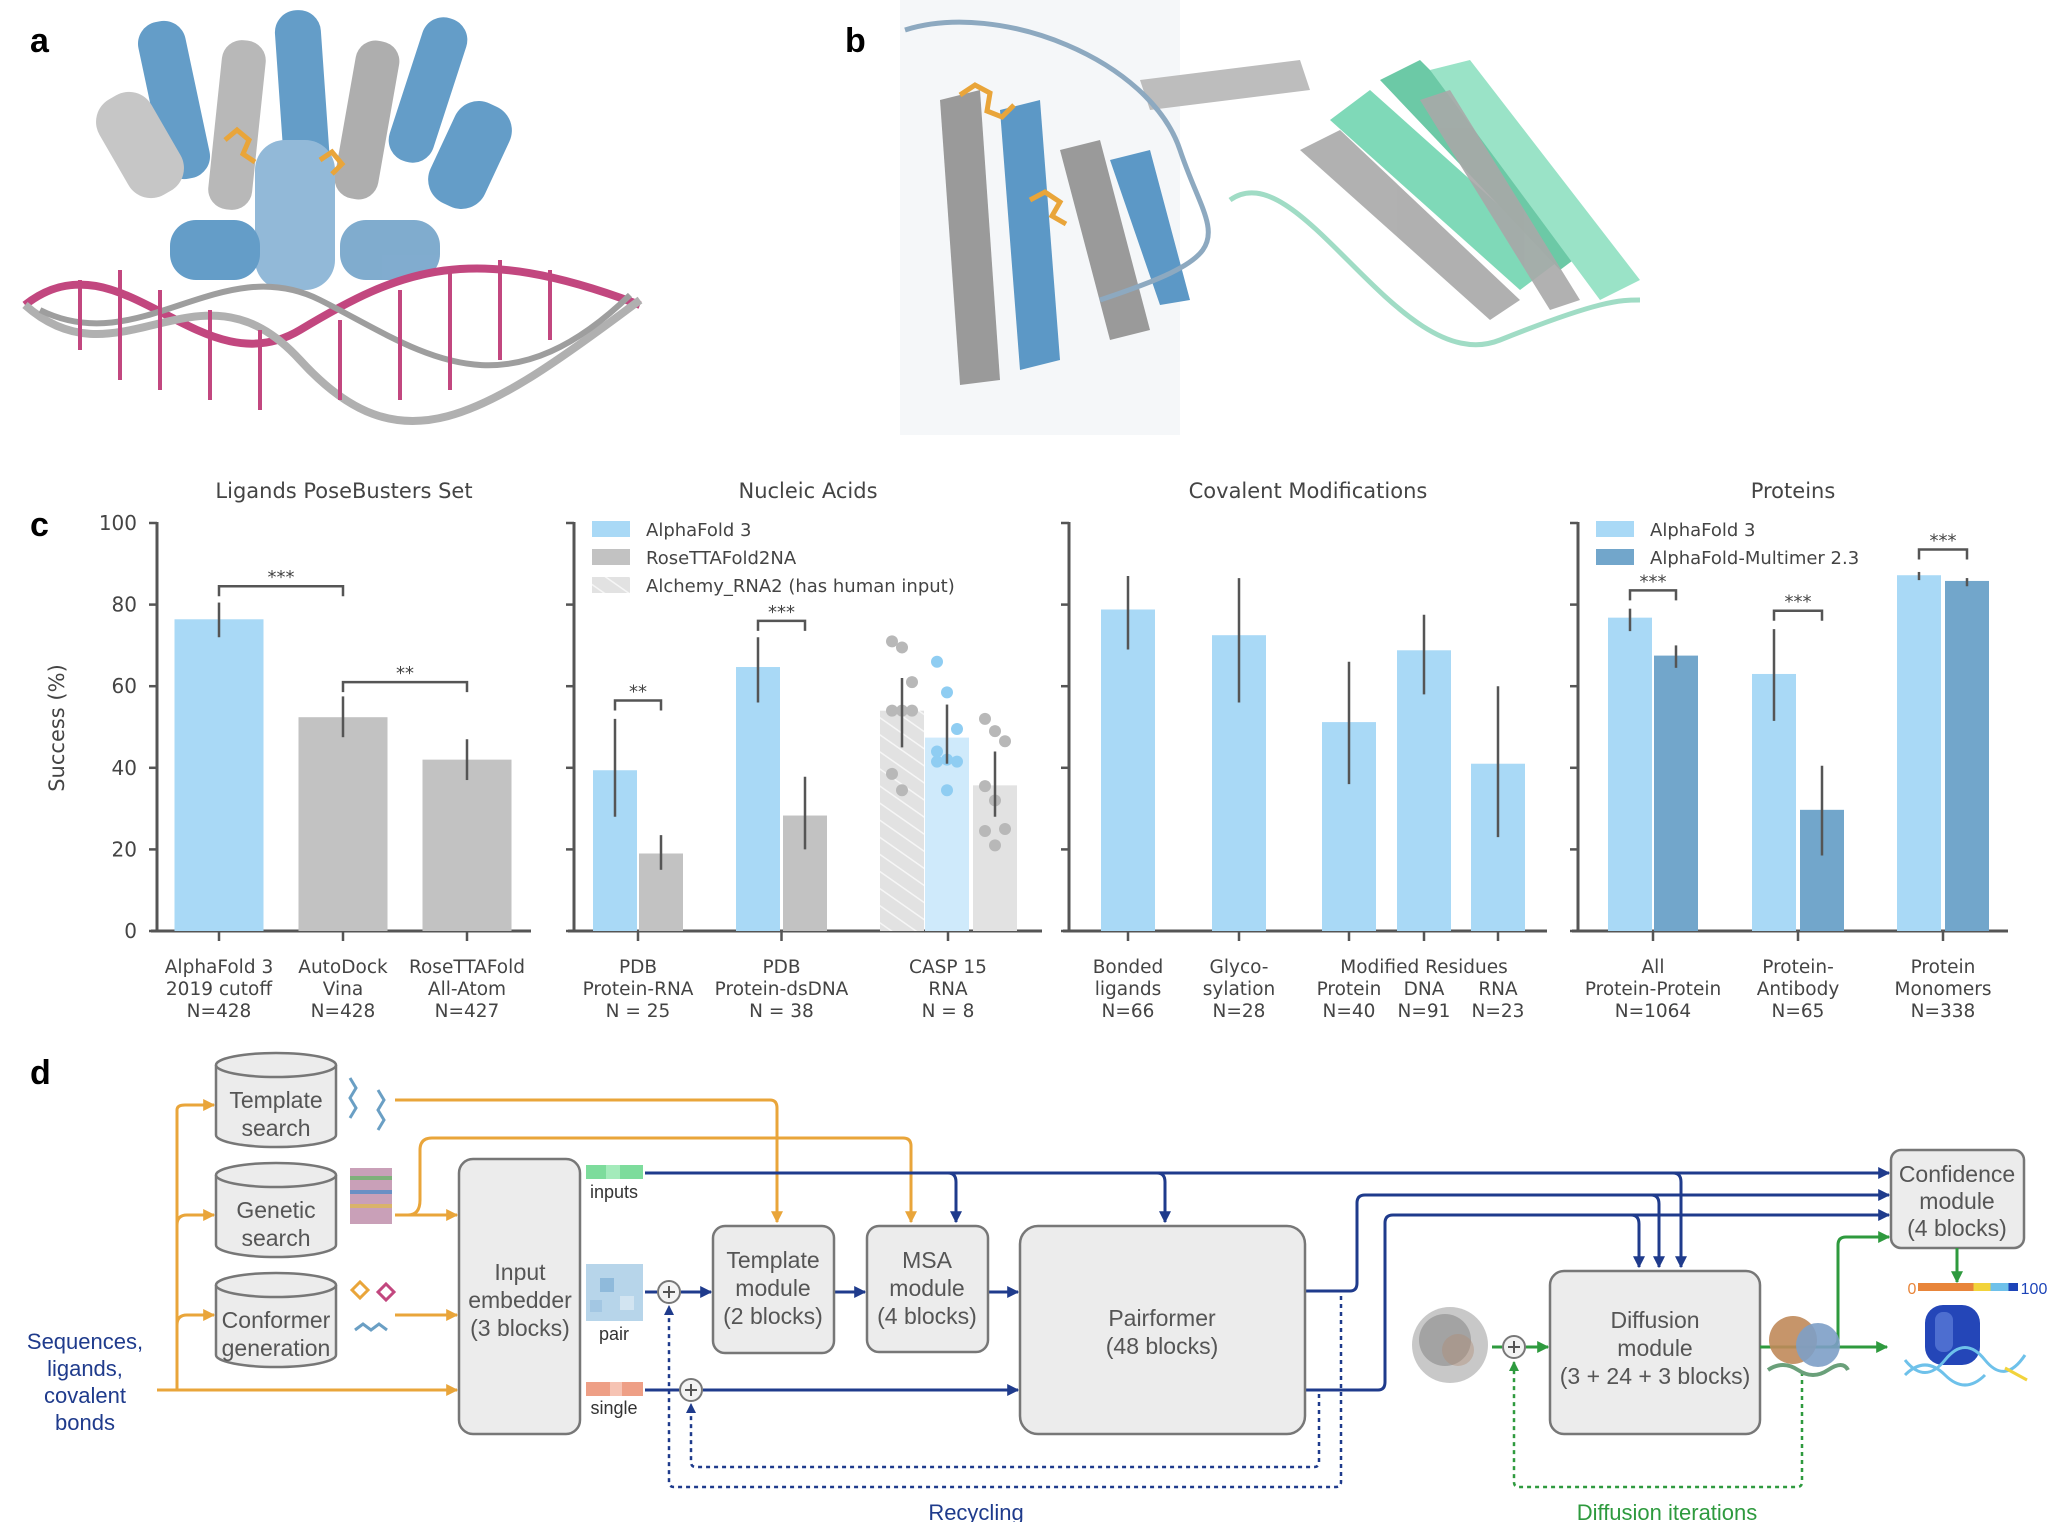 The image size is (2052, 1522). What do you see at coordinates (1654, 1320) in the screenshot?
I see `block-label: Diffusion` at bounding box center [1654, 1320].